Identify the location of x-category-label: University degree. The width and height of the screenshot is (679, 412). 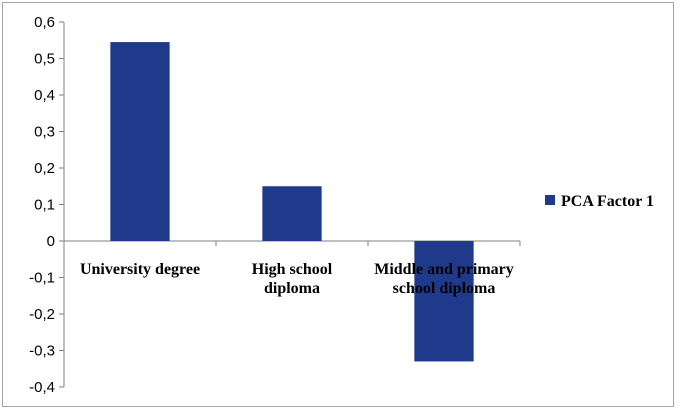
(140, 269).